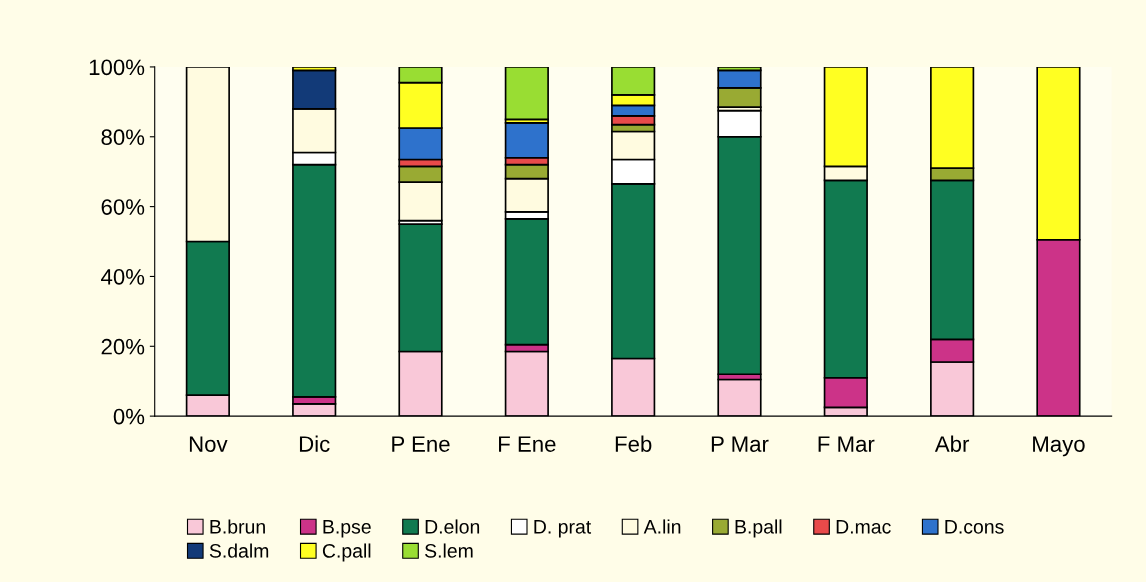 The width and height of the screenshot is (1146, 582). What do you see at coordinates (974, 527) in the screenshot?
I see `legend-label: D.cons` at bounding box center [974, 527].